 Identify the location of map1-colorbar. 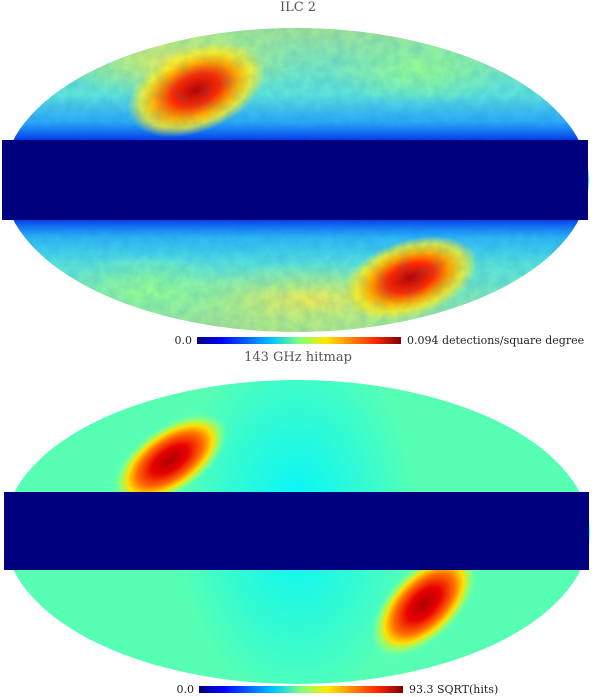
(299, 340).